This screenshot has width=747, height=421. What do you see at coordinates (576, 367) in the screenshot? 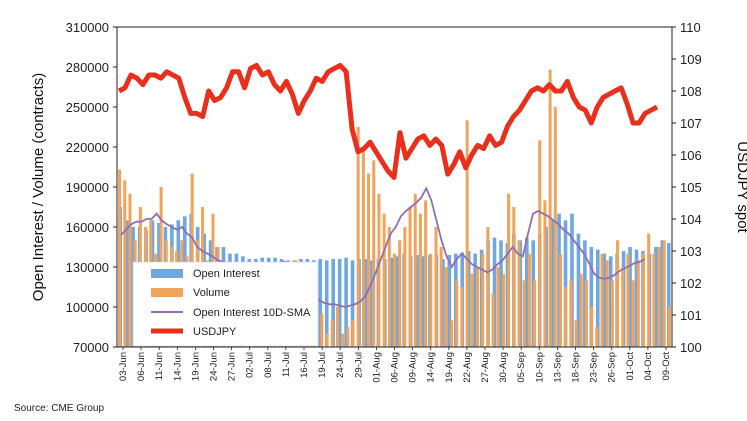
I see `x-tick-label: 18-Sep` at bounding box center [576, 367].